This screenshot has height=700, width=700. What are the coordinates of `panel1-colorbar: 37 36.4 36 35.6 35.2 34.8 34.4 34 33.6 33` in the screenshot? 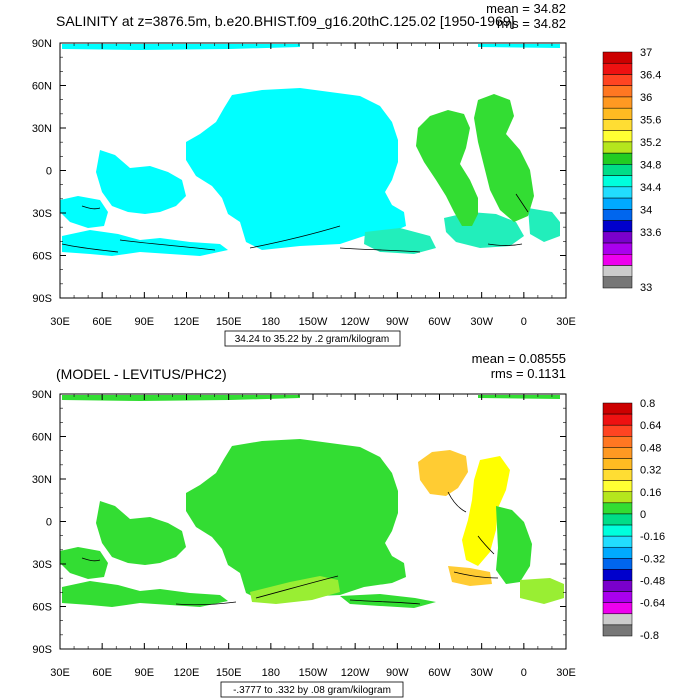 It's located at (631, 170).